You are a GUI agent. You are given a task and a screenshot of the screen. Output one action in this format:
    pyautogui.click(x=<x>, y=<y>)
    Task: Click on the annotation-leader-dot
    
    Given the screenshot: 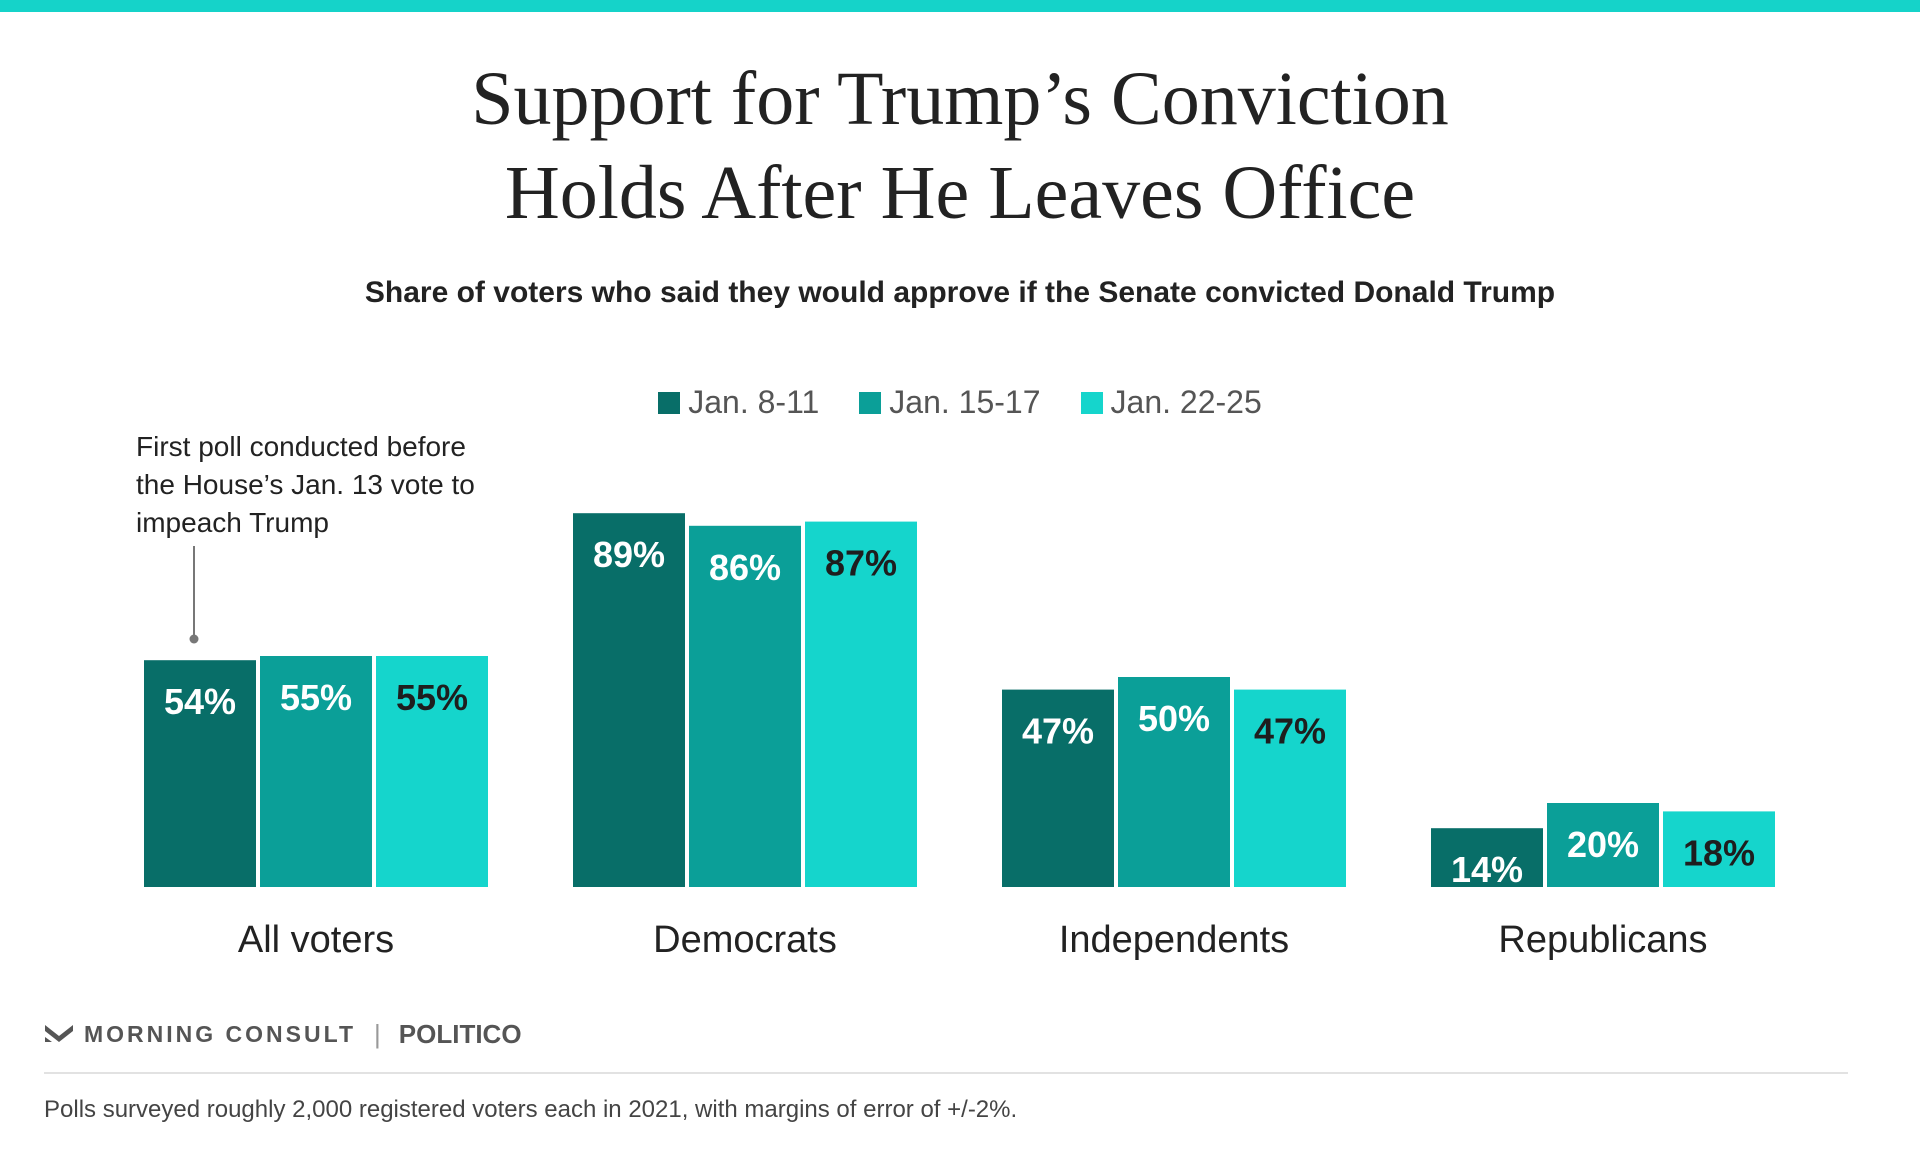 What is the action you would take?
    pyautogui.click(x=194, y=639)
    